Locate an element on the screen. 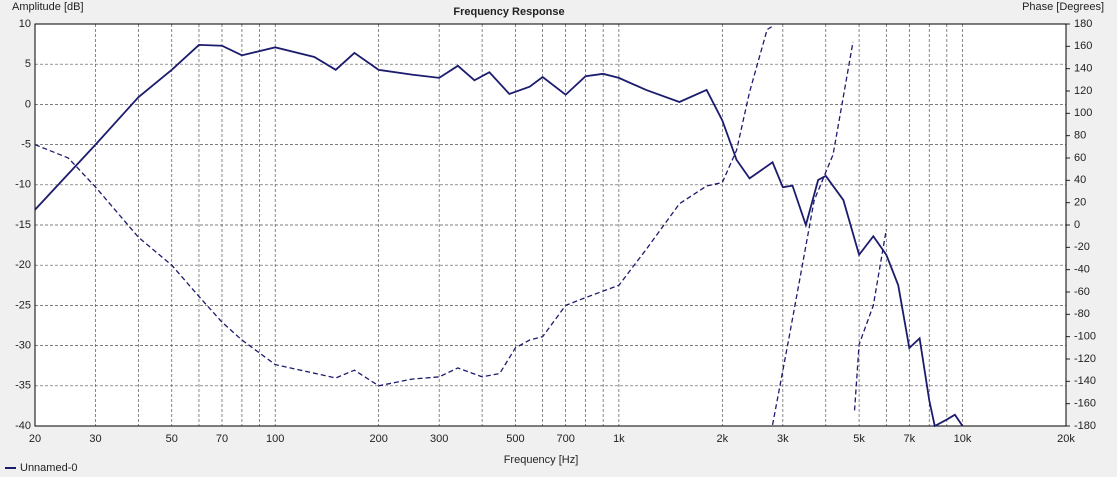 Image resolution: width=1117 pixels, height=477 pixels. y-tick-label: -30 is located at coordinates (23, 346).